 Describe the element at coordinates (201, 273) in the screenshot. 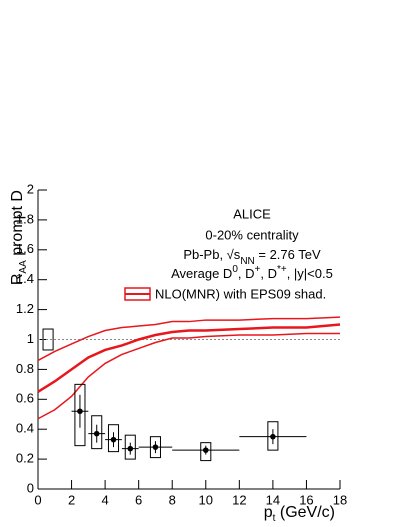

I see `text-part: Average D` at that location.